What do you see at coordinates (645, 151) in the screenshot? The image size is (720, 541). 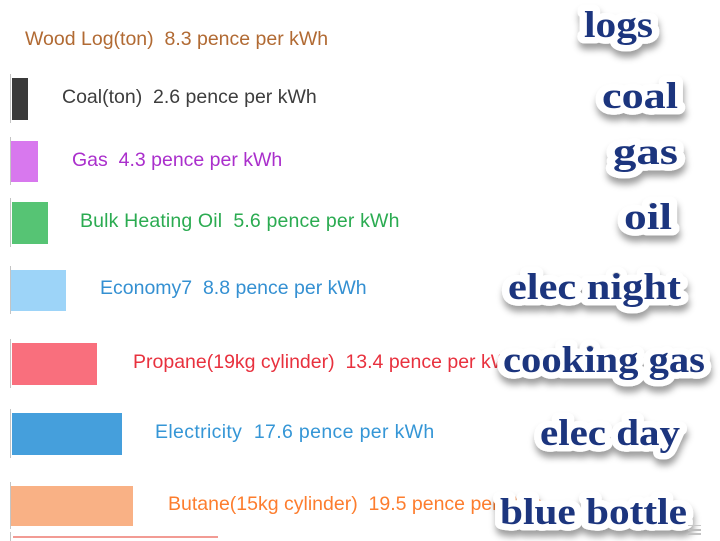 I see `svg-text: gas` at bounding box center [645, 151].